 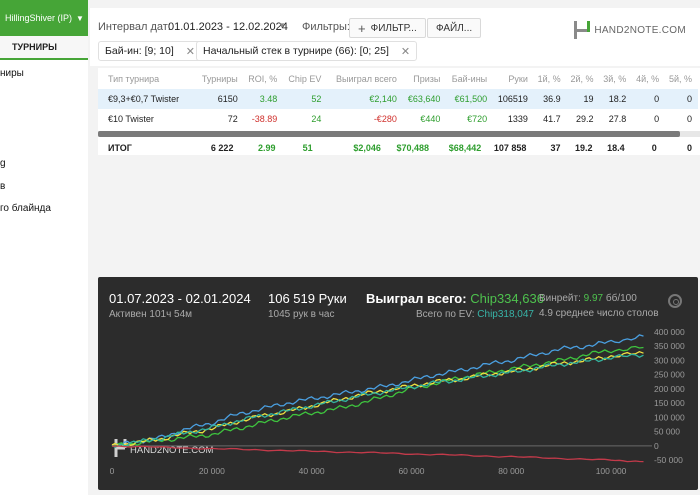 What do you see at coordinates (555, 148) in the screenshot?
I see `table-cell: 37` at bounding box center [555, 148].